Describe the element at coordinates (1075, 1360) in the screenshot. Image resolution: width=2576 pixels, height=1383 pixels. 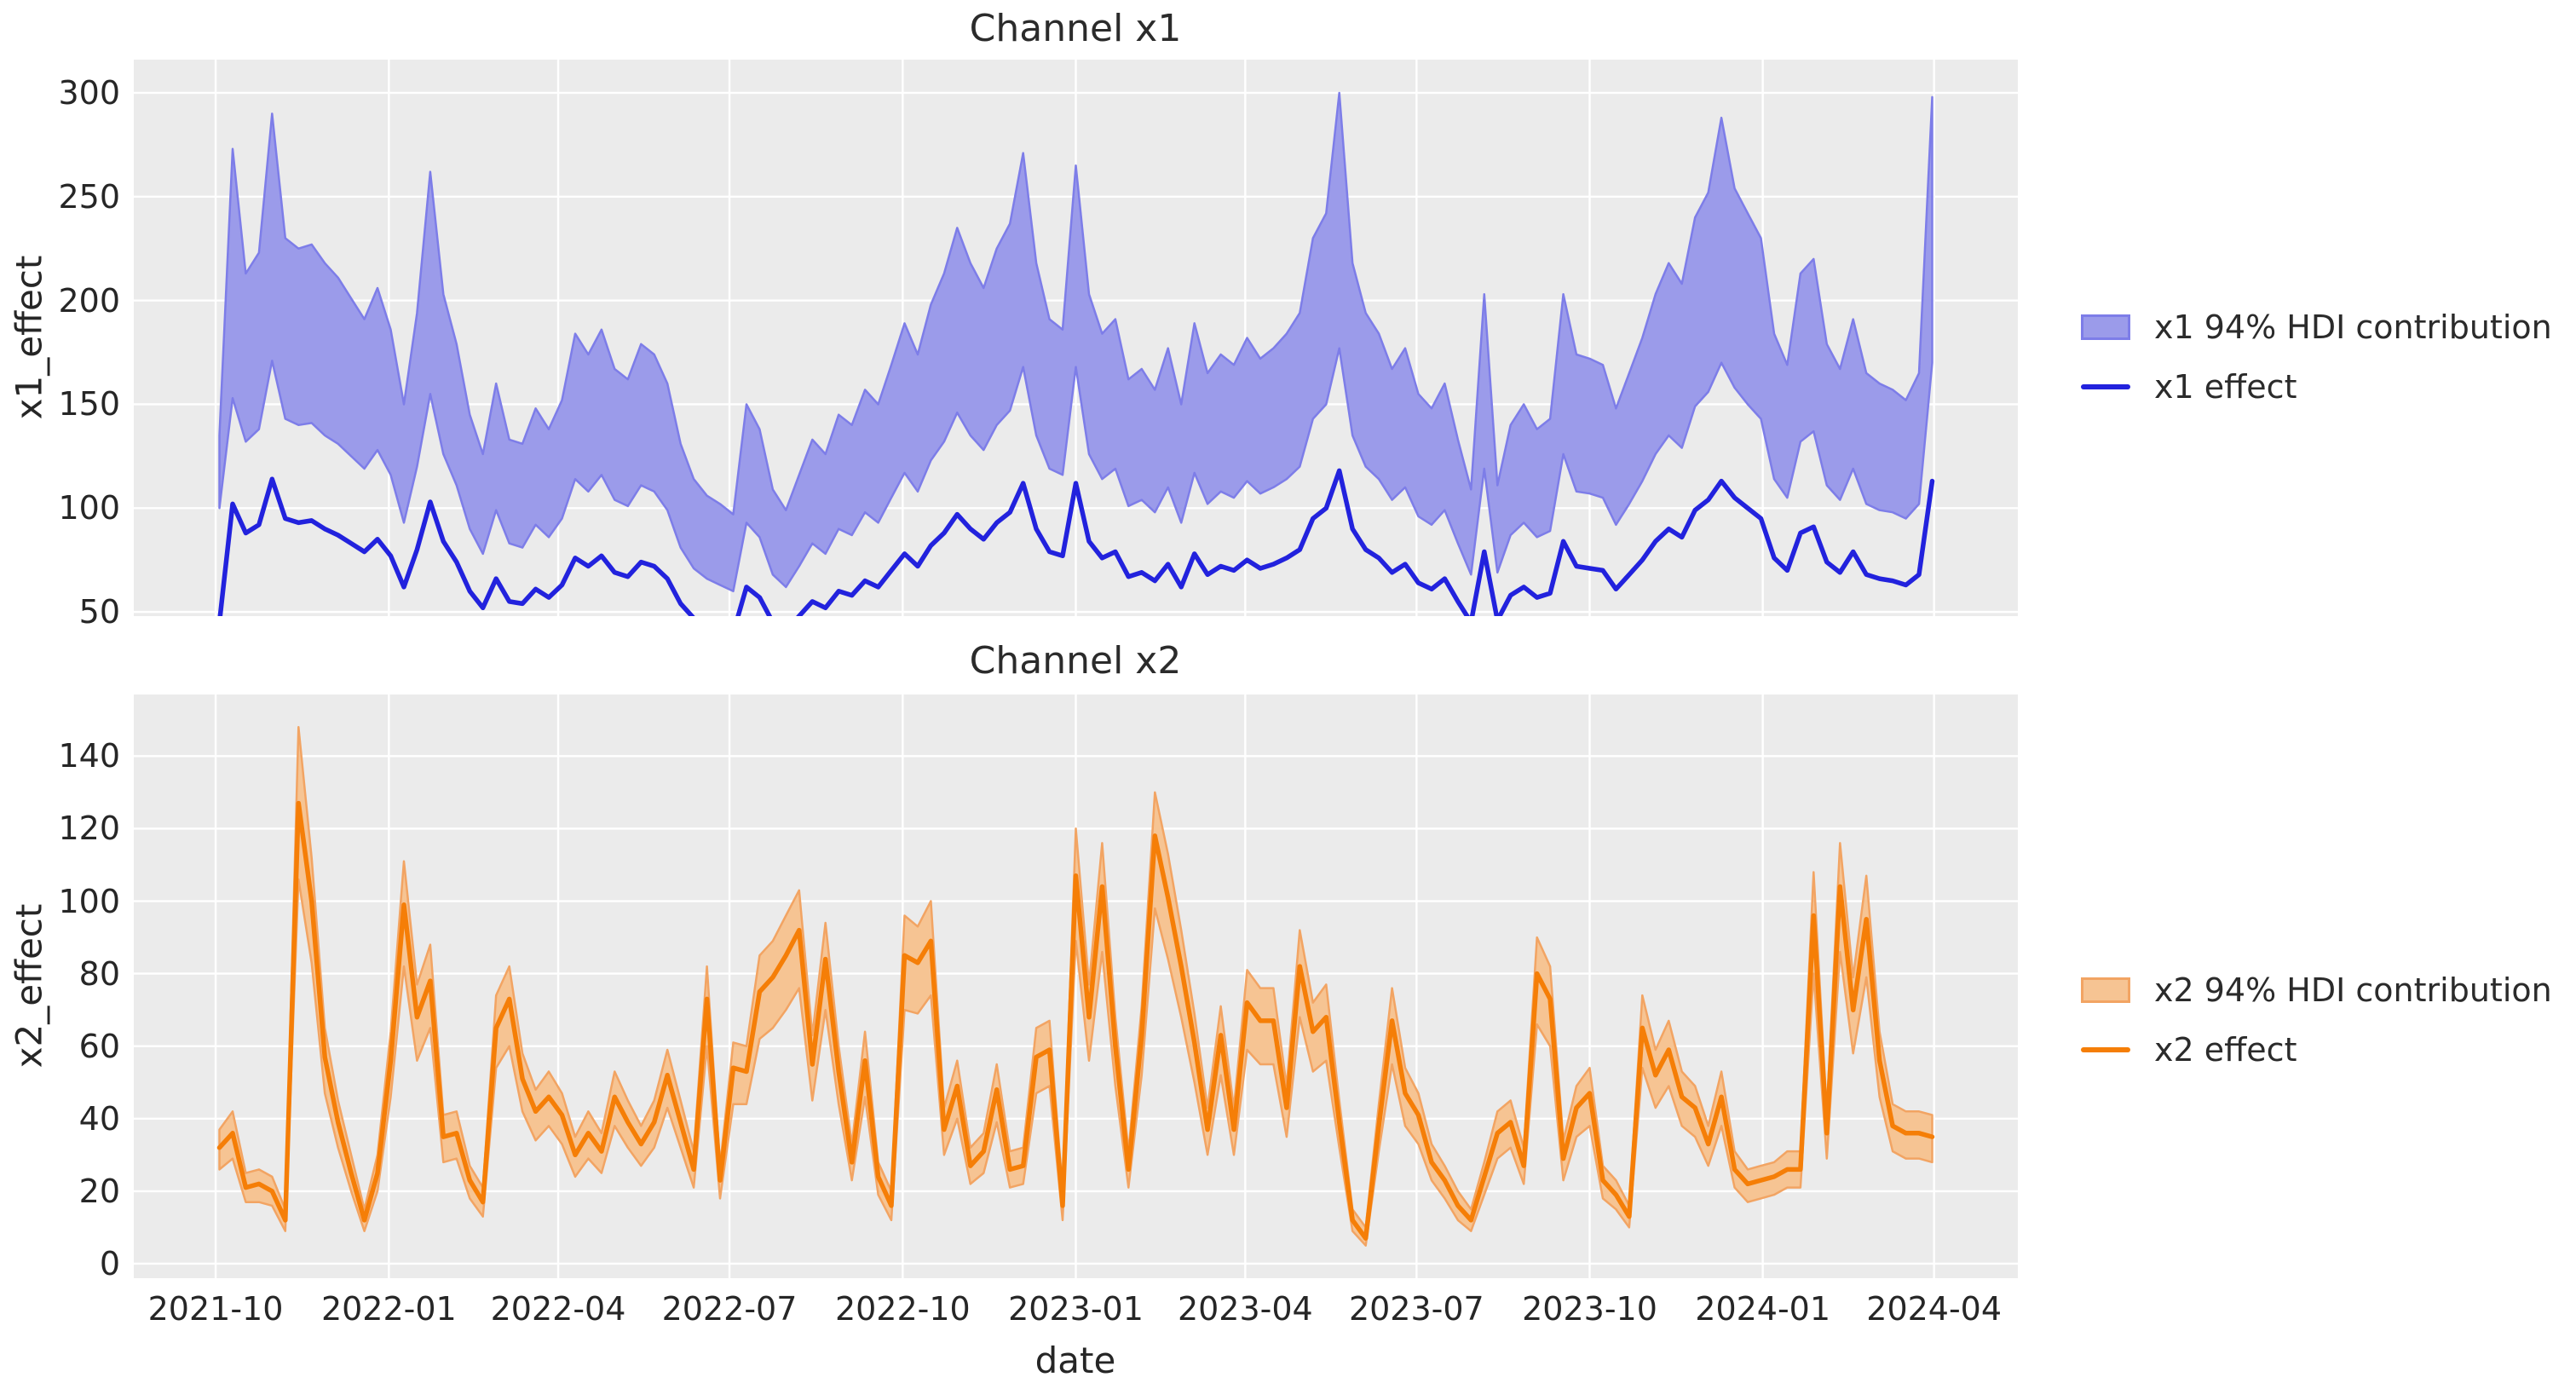
I see `x-axis-label: date` at that location.